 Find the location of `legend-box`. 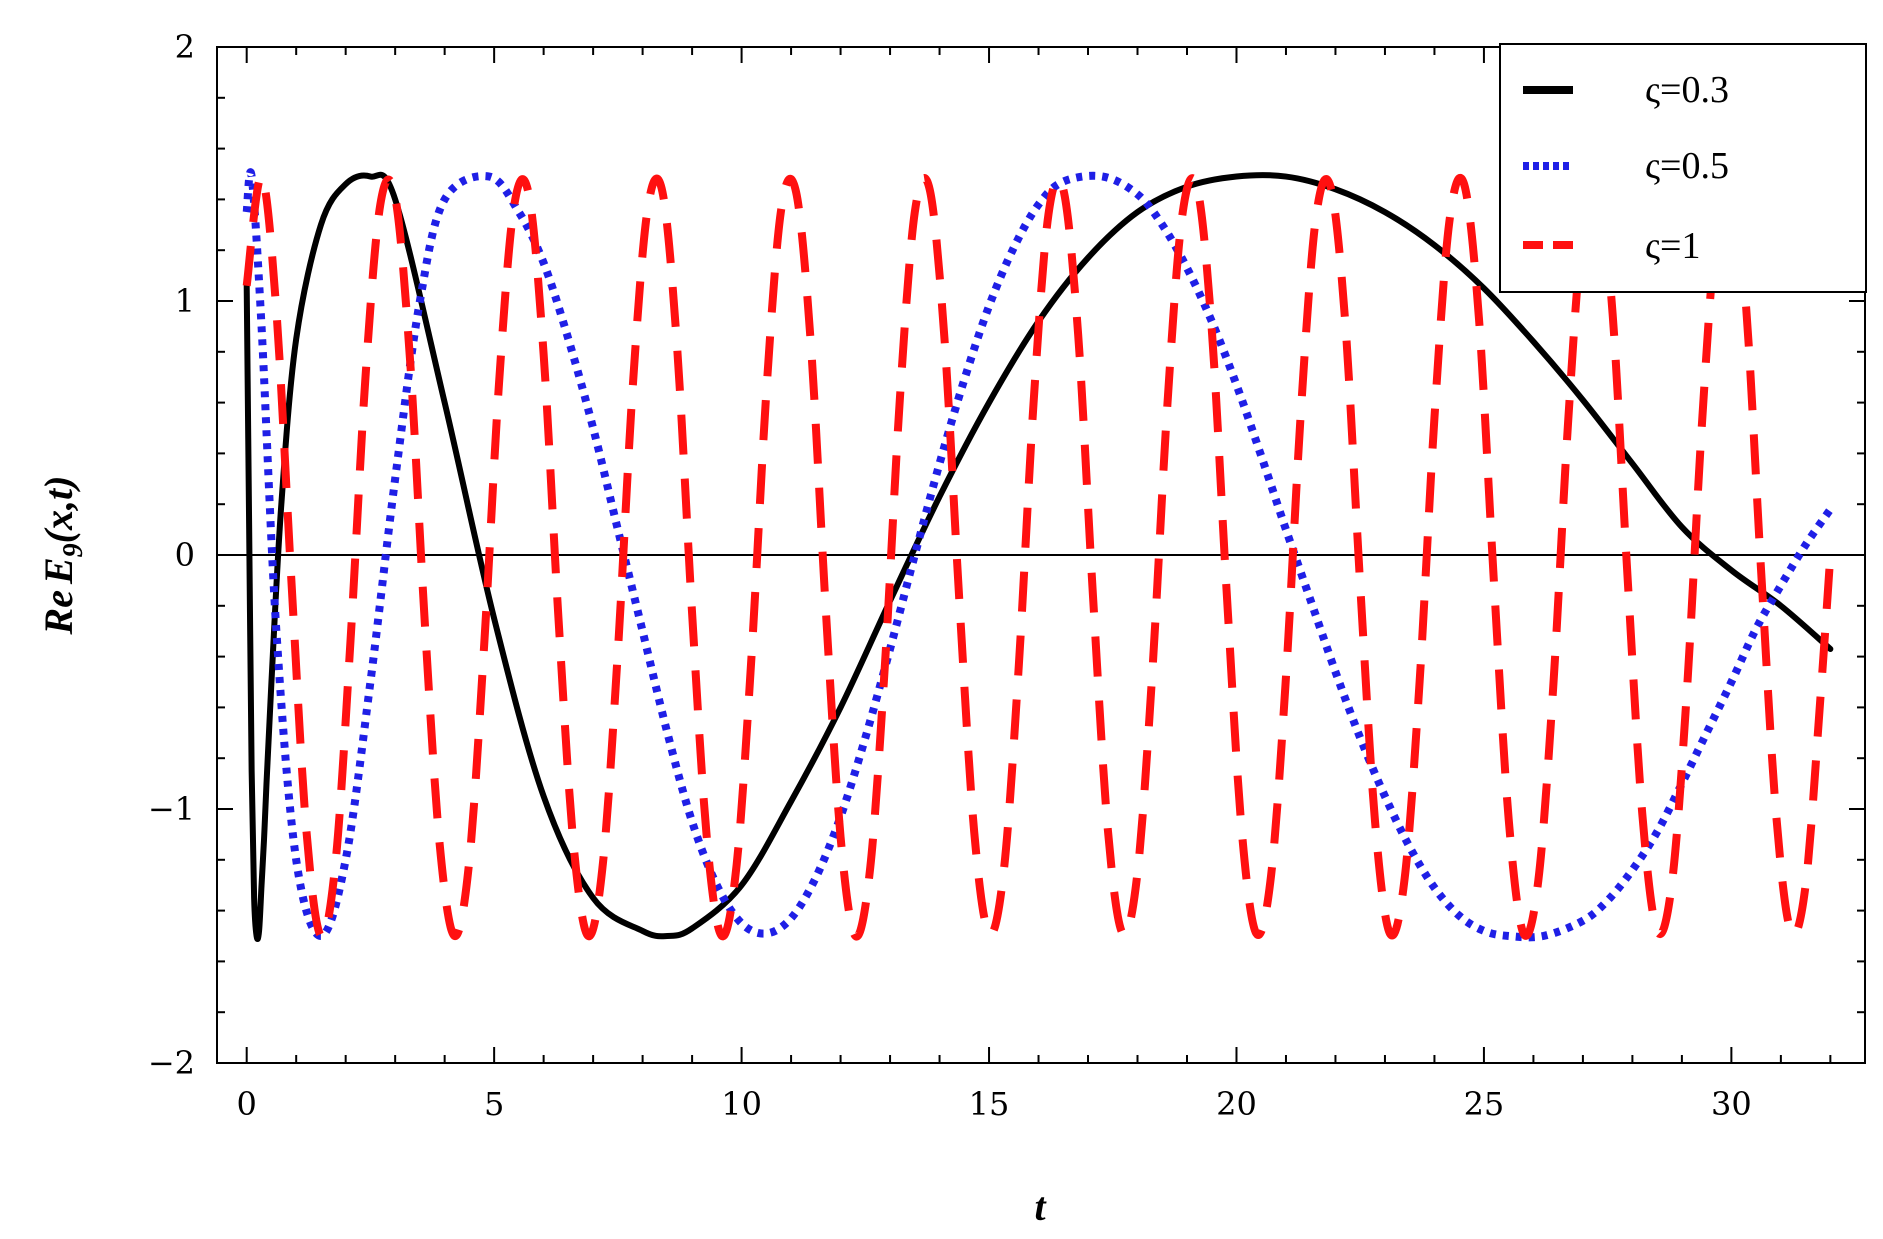

legend-box is located at coordinates (1683, 168).